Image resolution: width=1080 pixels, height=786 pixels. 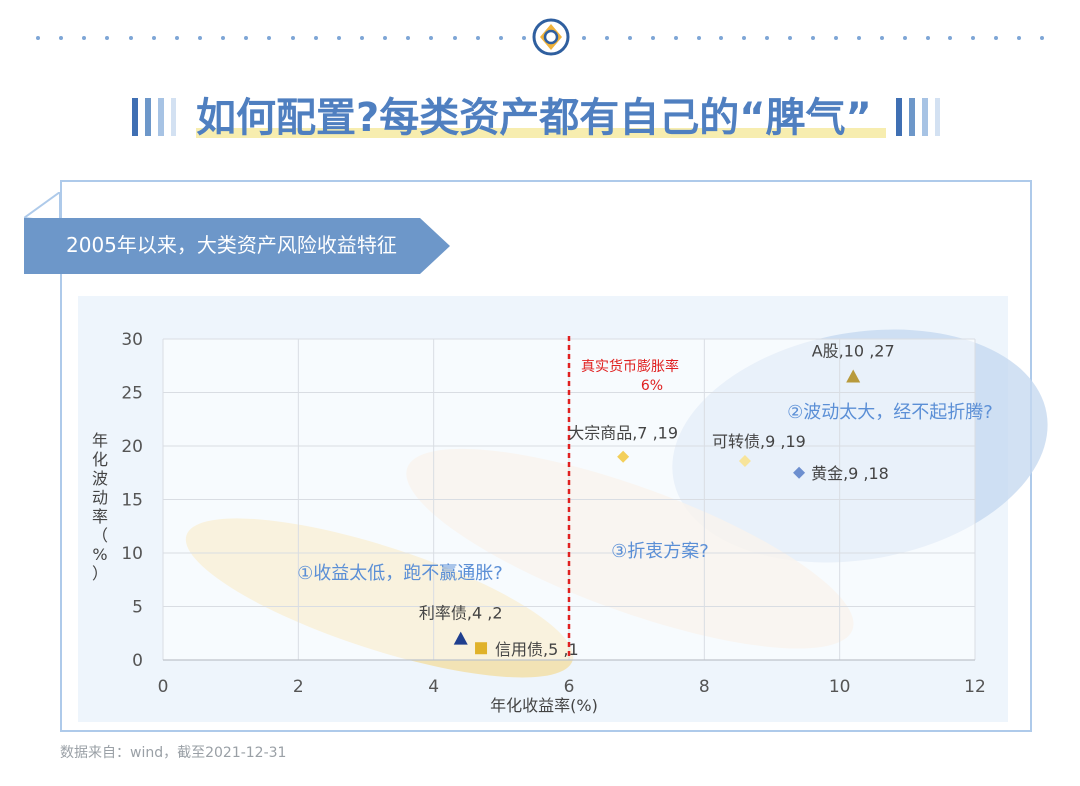 I want to click on zone-label: ②波动太大，经不起折腾?, so click(x=890, y=412).